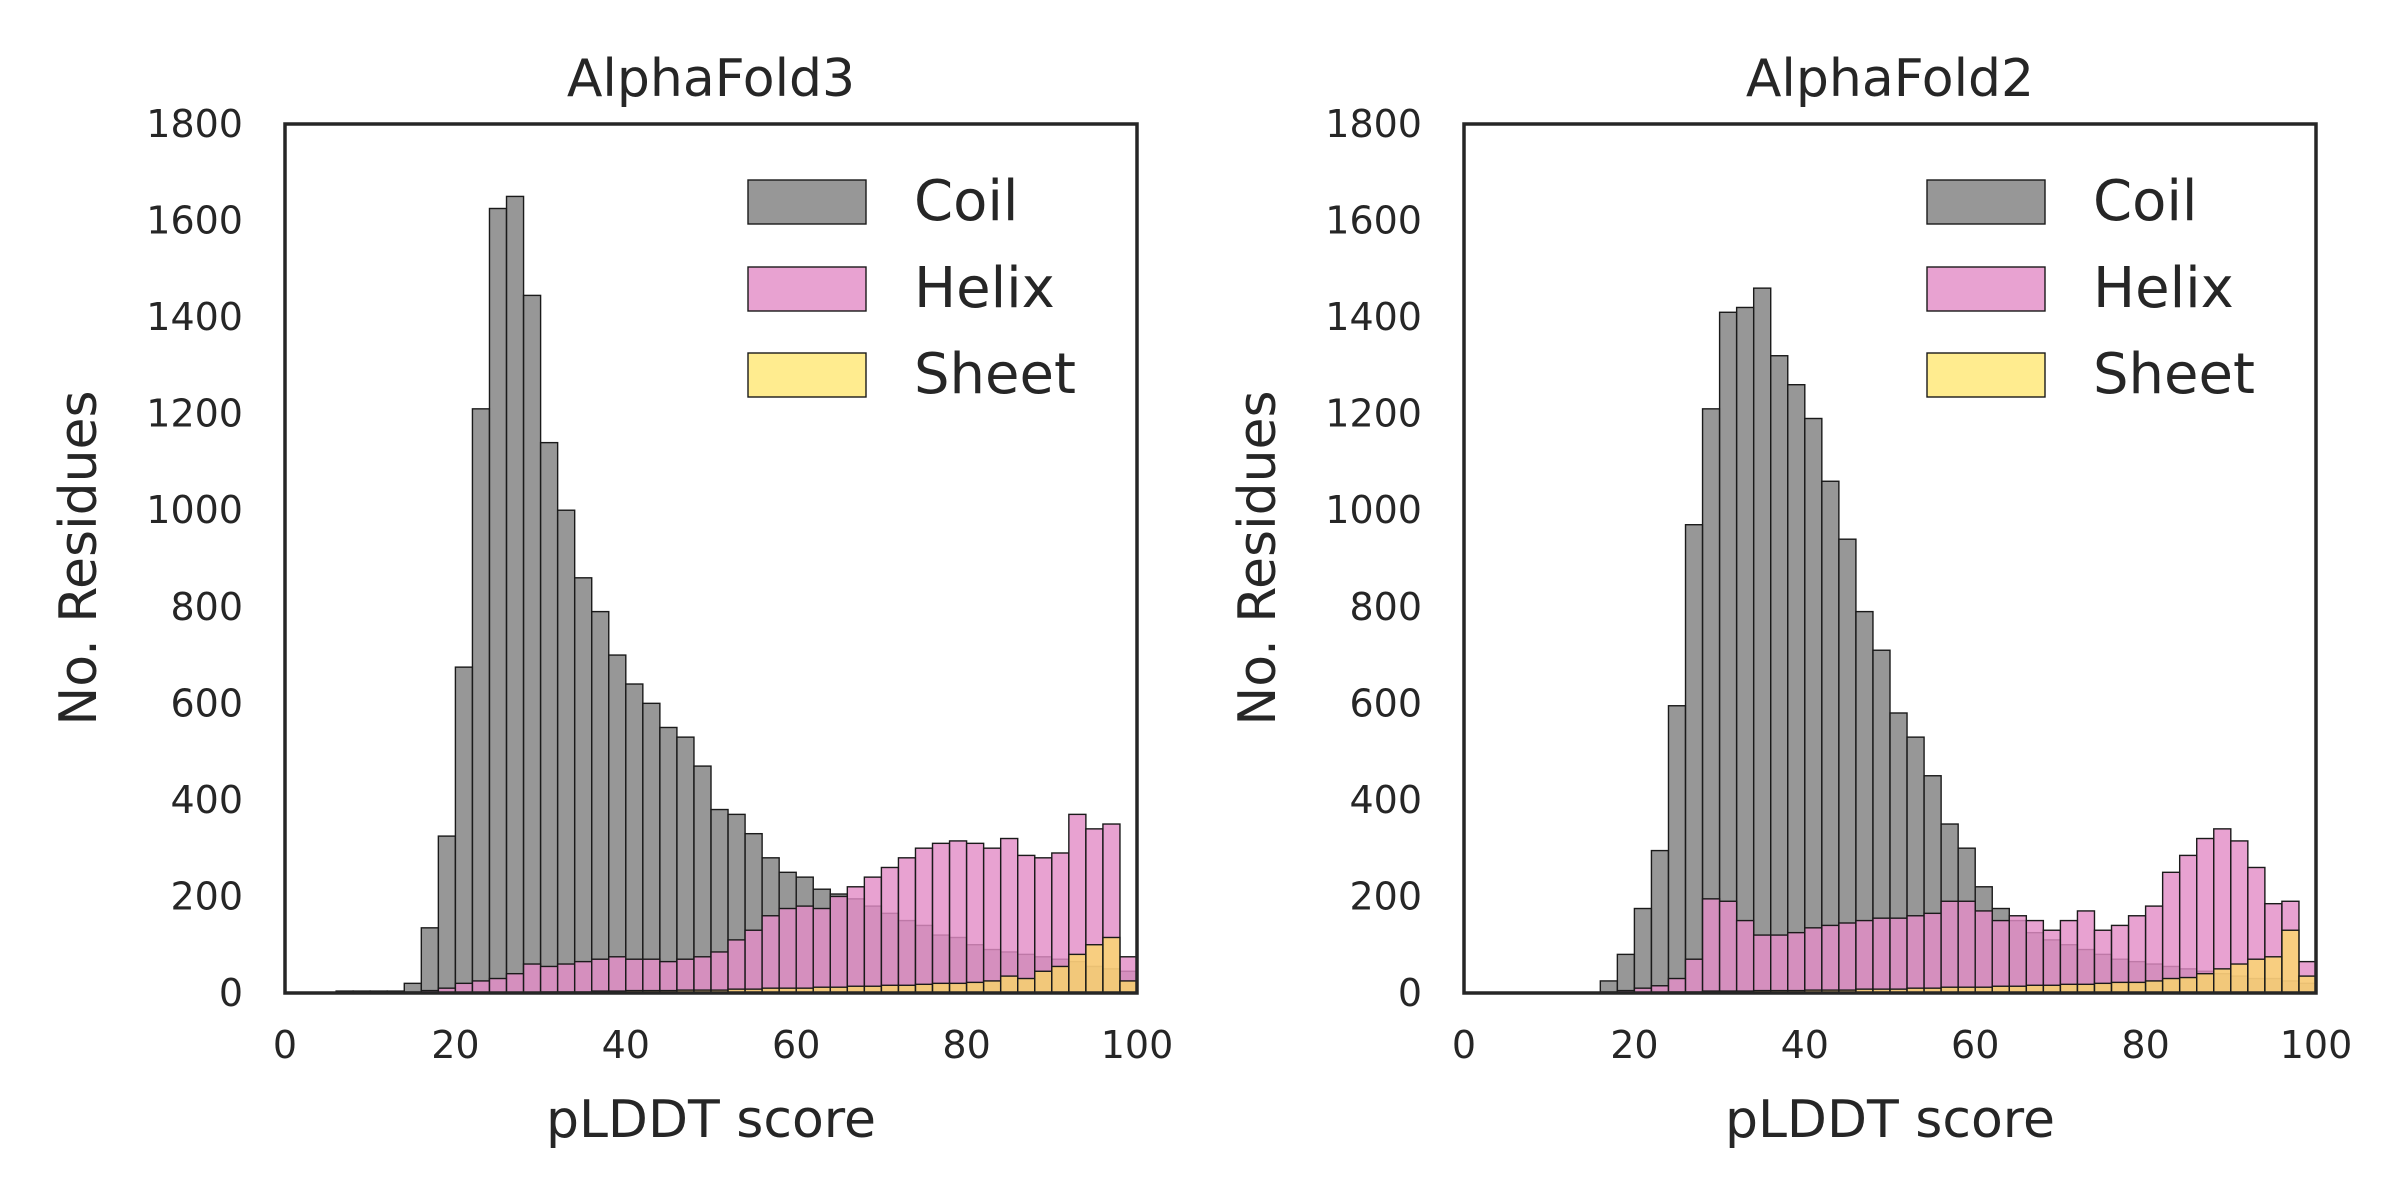 This screenshot has height=1200, width=2400. Describe the element at coordinates (1890, 79) in the screenshot. I see `chart-title: AlphaFold2` at that location.